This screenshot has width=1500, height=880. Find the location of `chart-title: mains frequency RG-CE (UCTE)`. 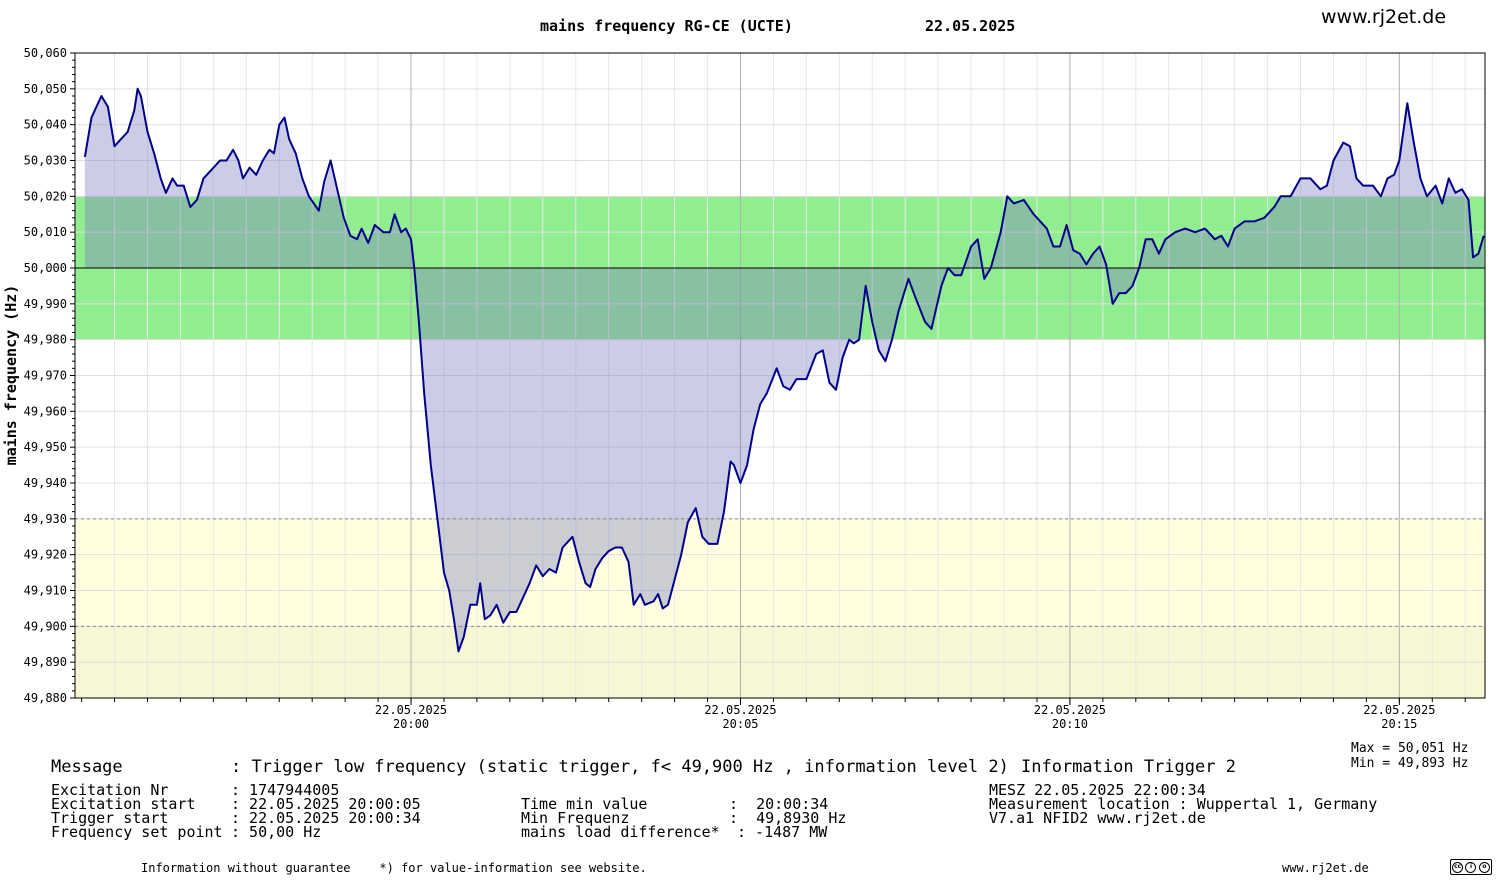

chart-title: mains frequency RG-CE (UCTE) is located at coordinates (666, 26).